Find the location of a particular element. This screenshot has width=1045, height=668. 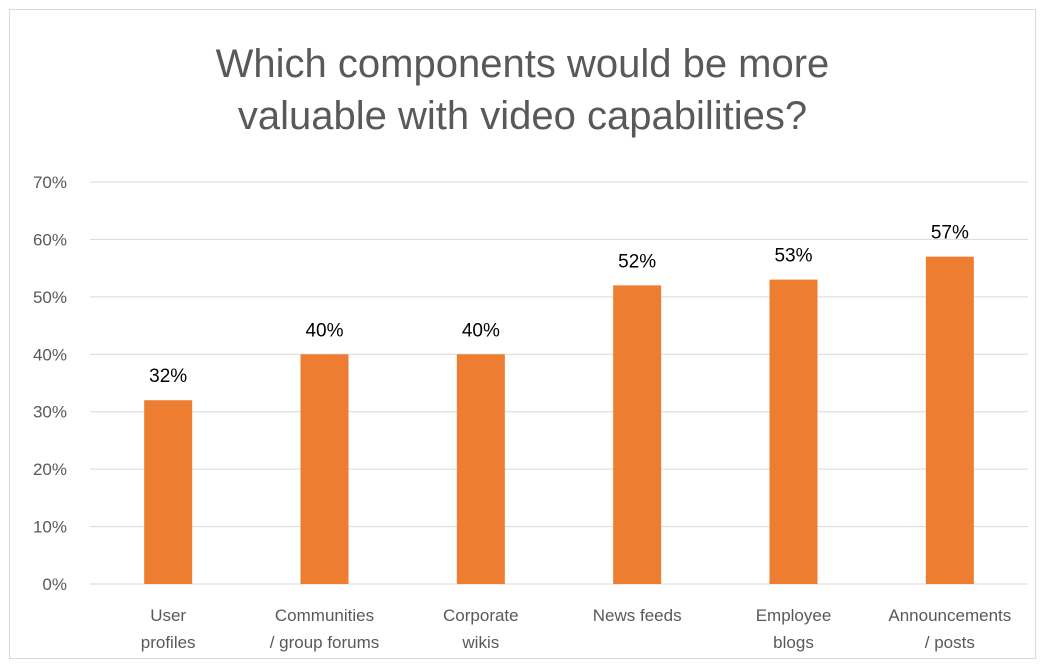

y-tick-label: 30% is located at coordinates (50, 412).